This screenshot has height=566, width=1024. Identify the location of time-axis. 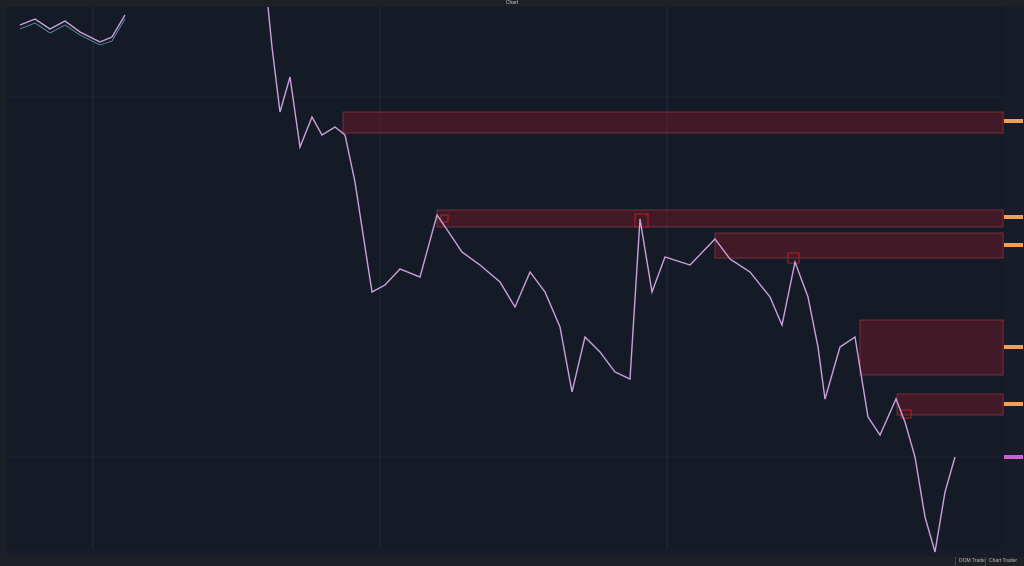
(505, 552).